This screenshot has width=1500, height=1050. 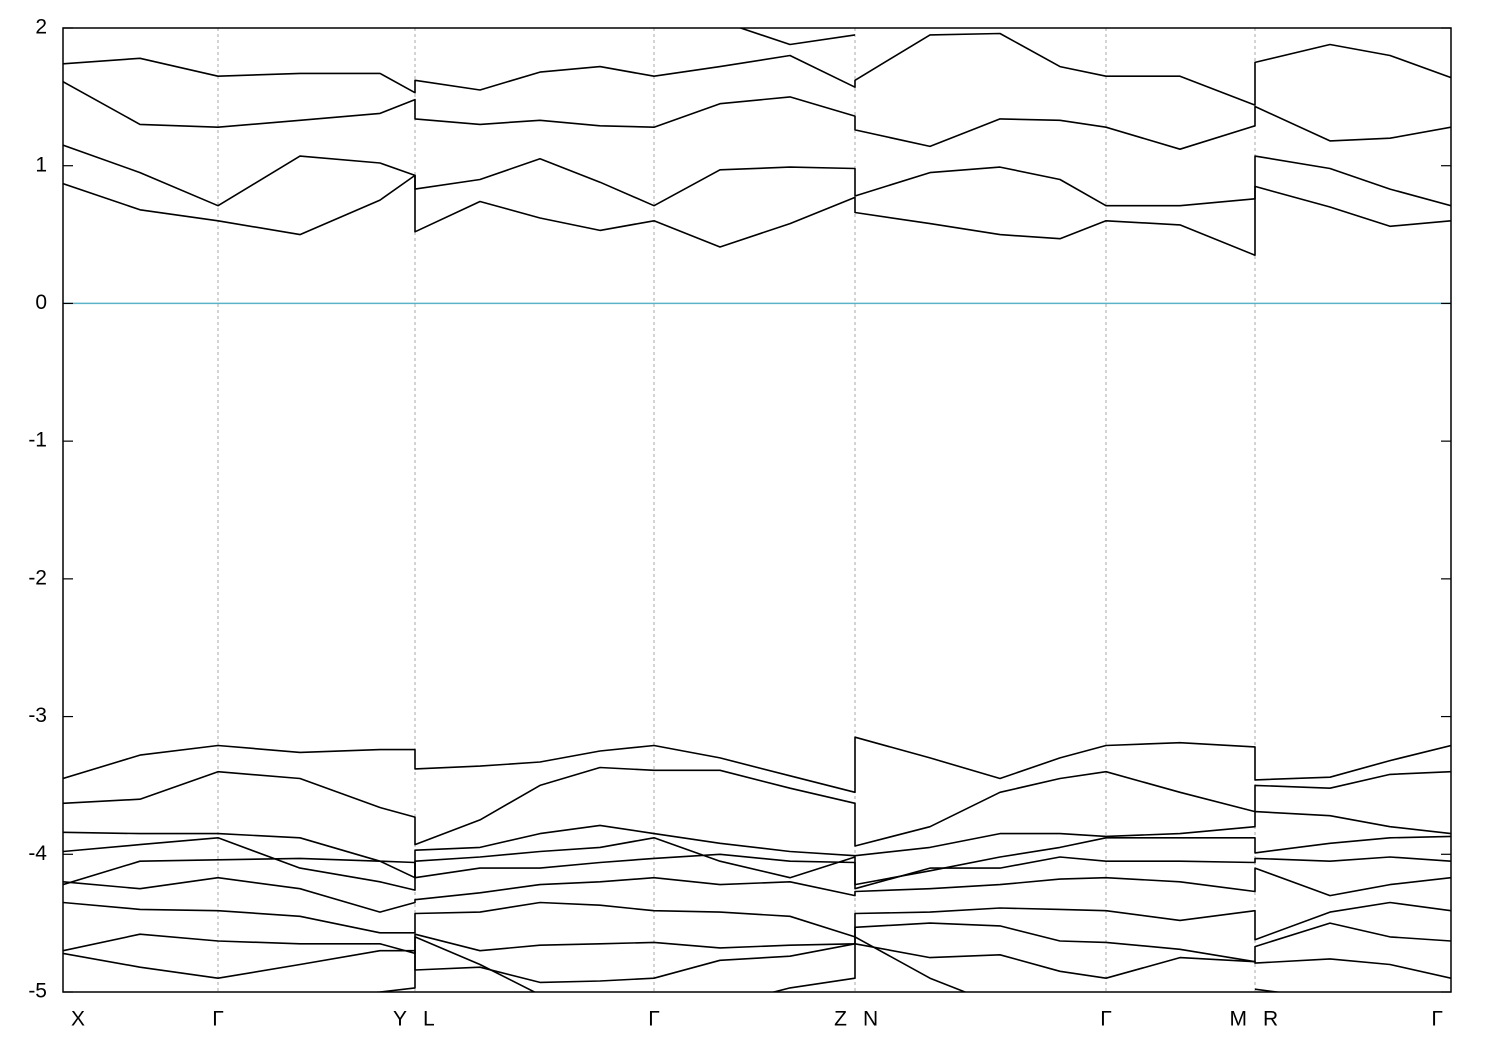 I want to click on y-tick-label: 1, so click(x=41, y=164).